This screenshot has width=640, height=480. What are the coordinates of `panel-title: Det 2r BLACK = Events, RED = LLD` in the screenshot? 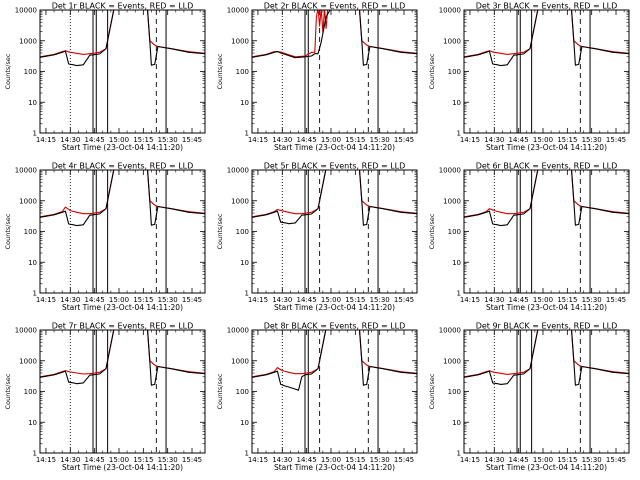 It's located at (335, 6).